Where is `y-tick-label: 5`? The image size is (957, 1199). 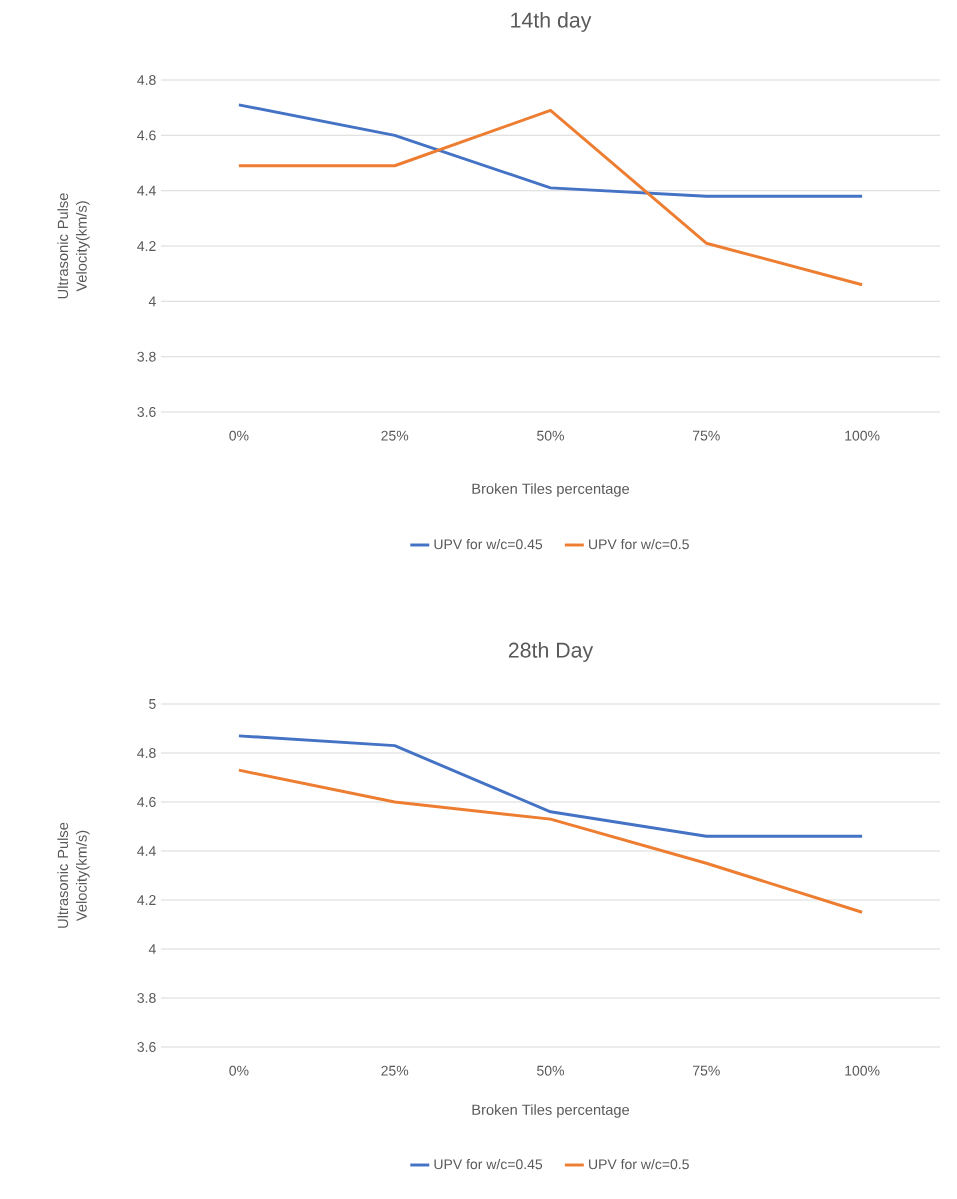
y-tick-label: 5 is located at coordinates (152, 704).